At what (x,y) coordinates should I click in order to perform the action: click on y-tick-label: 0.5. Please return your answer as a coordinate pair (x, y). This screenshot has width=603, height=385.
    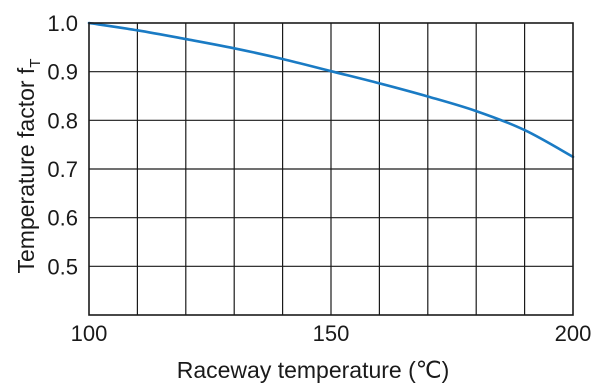
    Looking at the image, I should click on (62, 266).